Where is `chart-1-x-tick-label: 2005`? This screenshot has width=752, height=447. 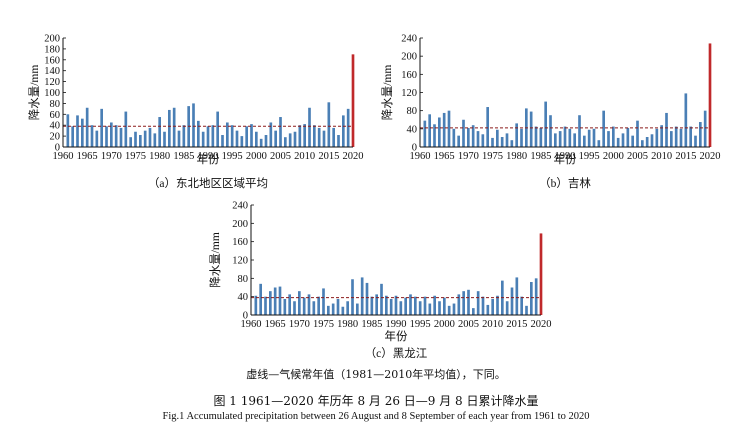 chart-1-x-tick-label: 2005 is located at coordinates (637, 156).